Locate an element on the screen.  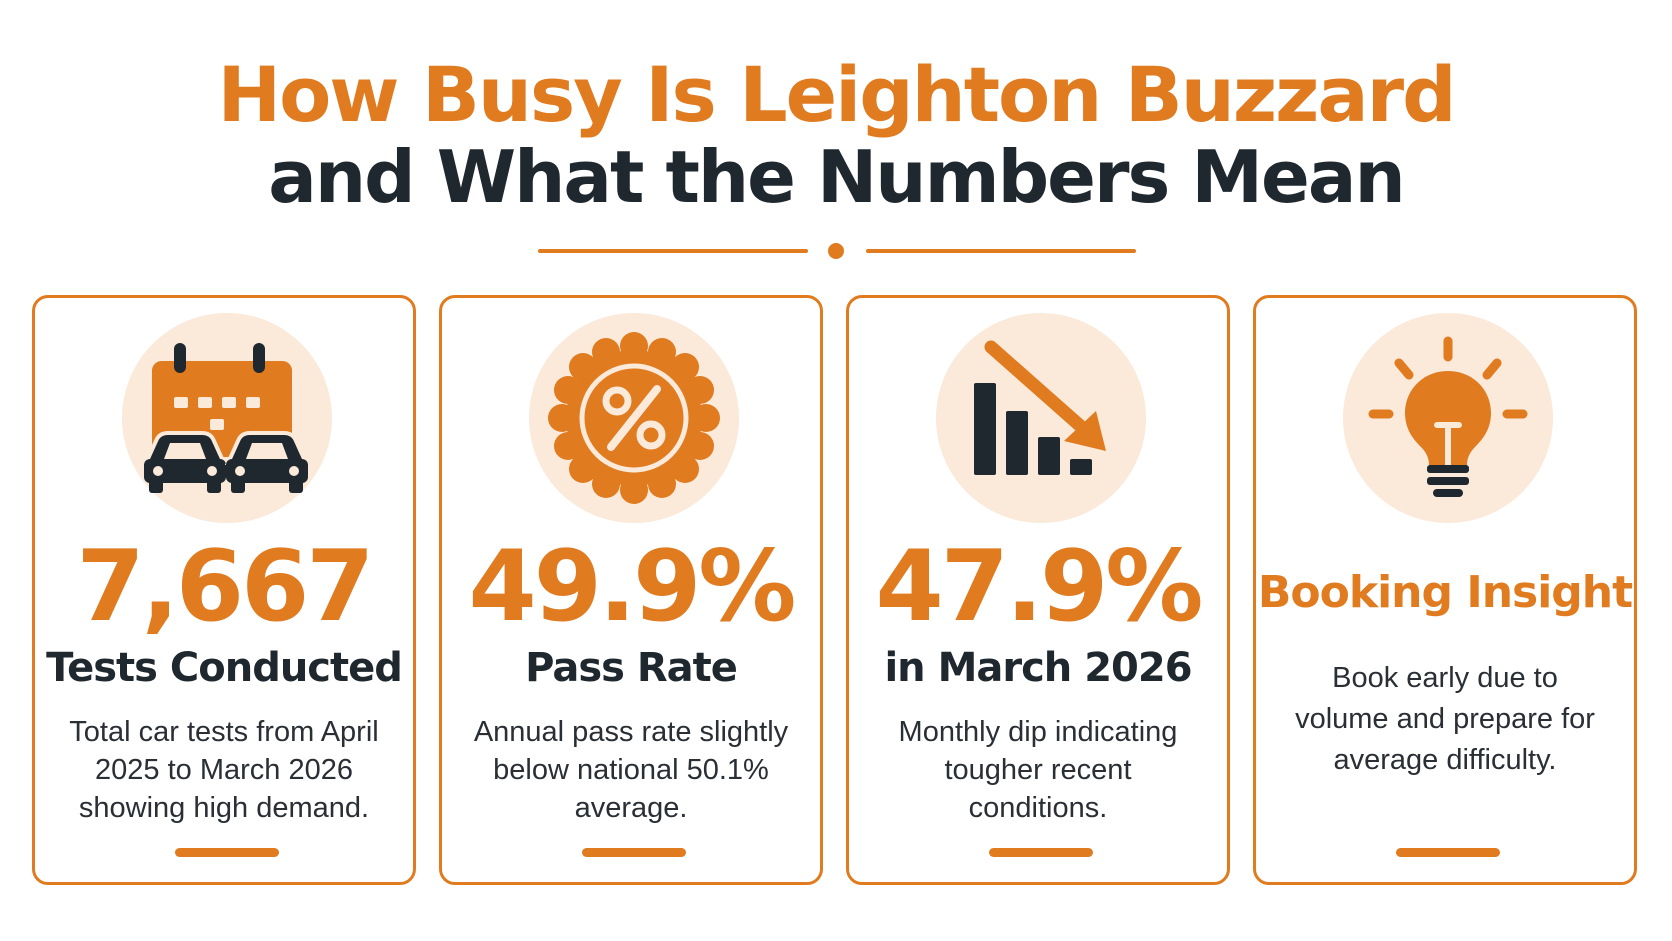
page-title: How Busy Is Leighton Buzzard is located at coordinates (836, 94).